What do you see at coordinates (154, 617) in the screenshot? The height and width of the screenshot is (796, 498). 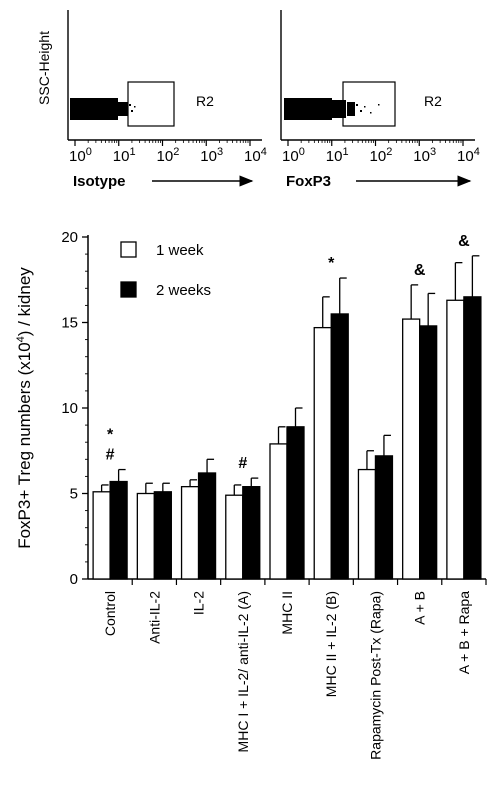 I see `x-tick-label: Anti-IL-2` at bounding box center [154, 617].